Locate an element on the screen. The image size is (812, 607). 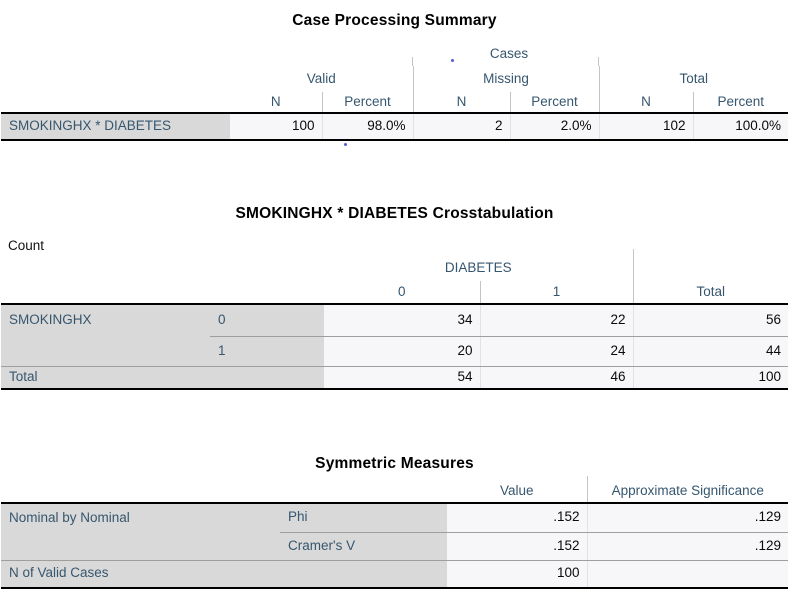
table-cell: 98.0% is located at coordinates (367, 126).